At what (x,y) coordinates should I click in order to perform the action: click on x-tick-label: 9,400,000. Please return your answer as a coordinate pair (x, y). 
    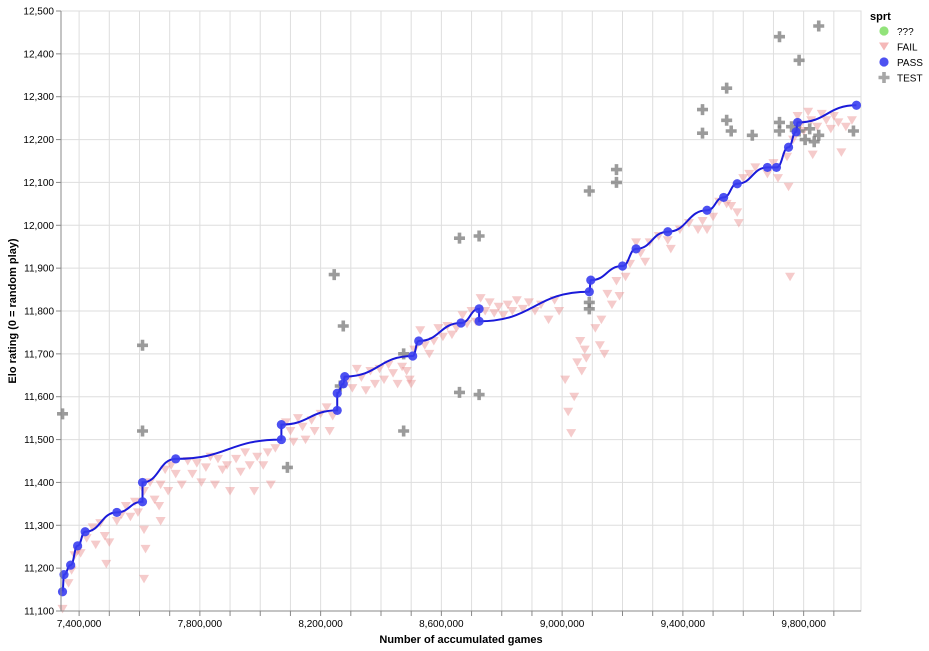
    Looking at the image, I should click on (683, 624).